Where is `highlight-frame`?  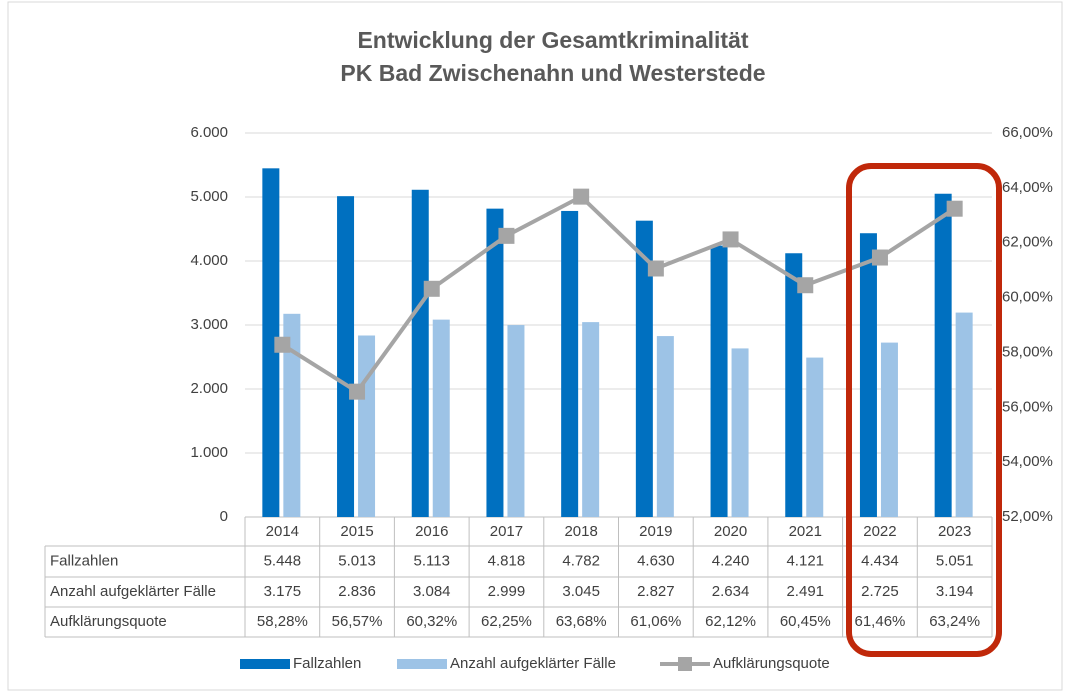
highlight-frame is located at coordinates (924, 410).